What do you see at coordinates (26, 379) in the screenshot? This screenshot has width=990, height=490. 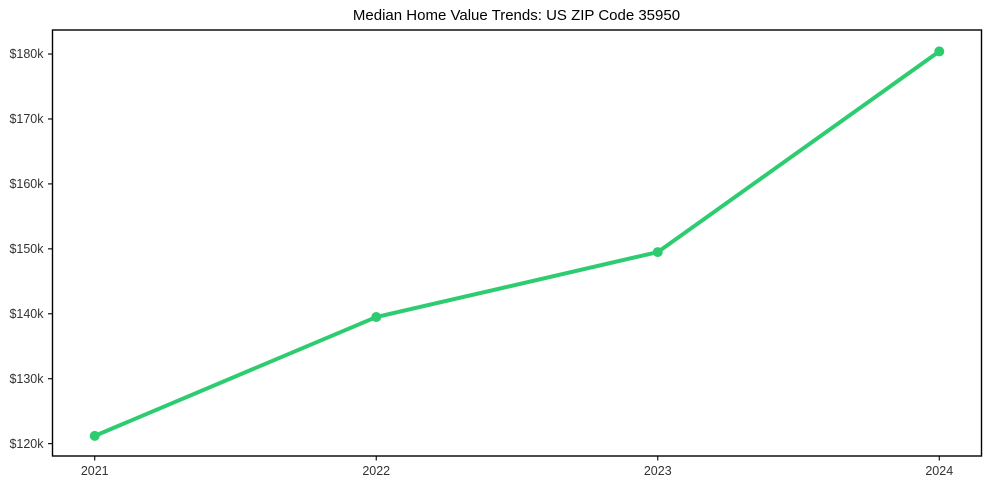 I see `y-tick-label: $130k` at bounding box center [26, 379].